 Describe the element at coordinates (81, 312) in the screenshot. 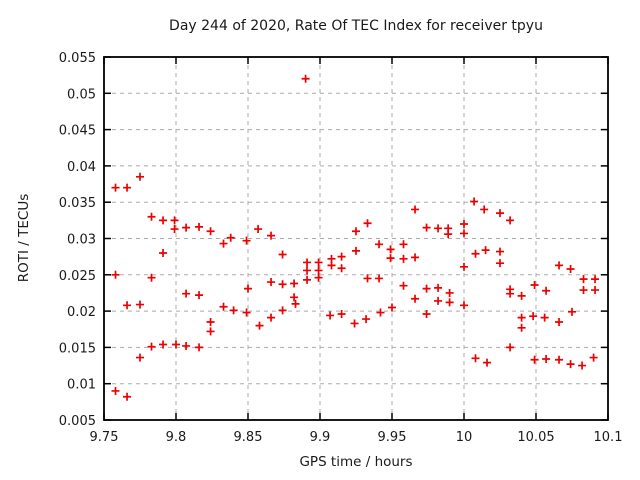

I see `y-tick-label: 0.02` at that location.